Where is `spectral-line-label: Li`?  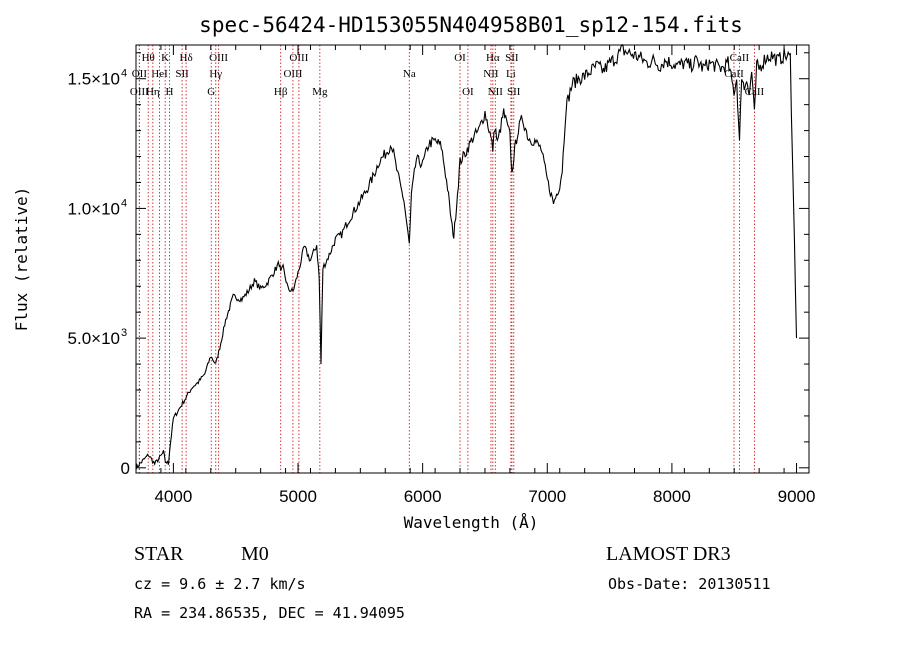
spectral-line-label: Li is located at coordinates (511, 74).